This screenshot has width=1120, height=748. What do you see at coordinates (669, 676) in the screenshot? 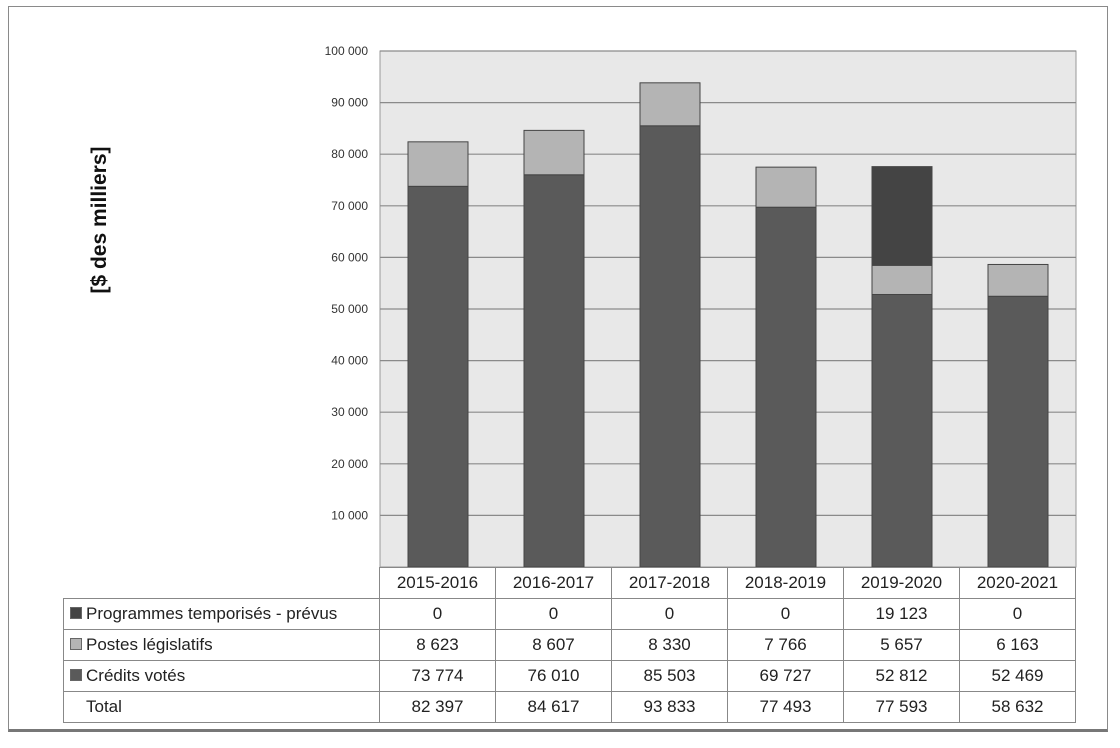
I see `data-label: 85 503` at bounding box center [669, 676].